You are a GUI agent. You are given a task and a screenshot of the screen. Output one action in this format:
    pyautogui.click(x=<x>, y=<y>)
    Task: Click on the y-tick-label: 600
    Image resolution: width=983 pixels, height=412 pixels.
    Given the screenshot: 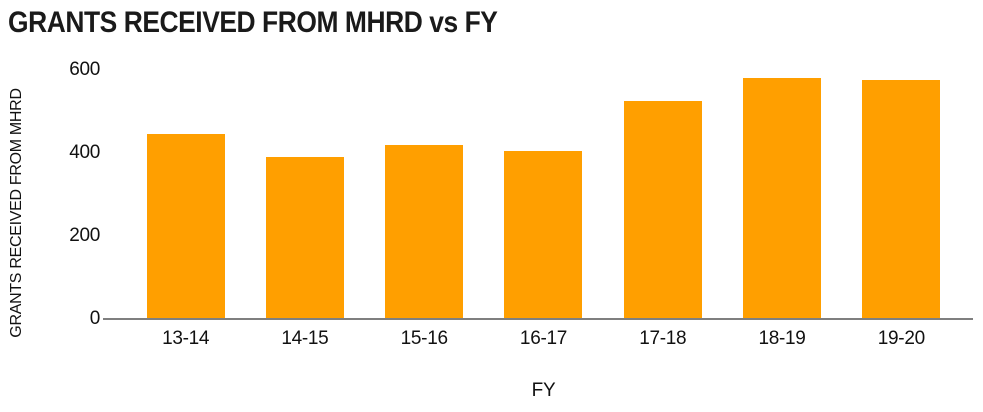 What is the action you would take?
    pyautogui.click(x=84, y=69)
    